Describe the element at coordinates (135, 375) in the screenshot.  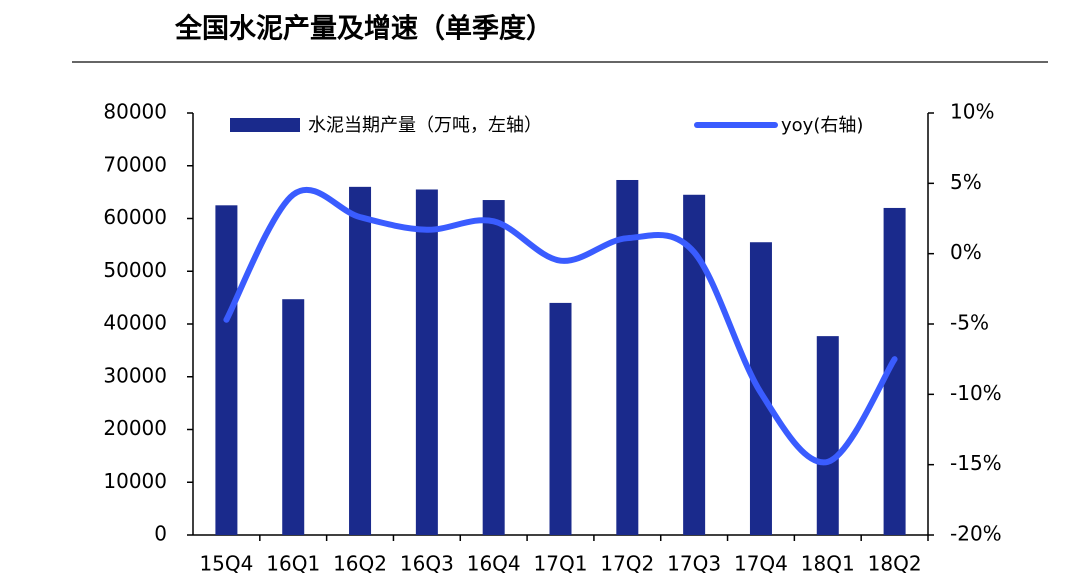
I see `y-tick-label: 30000` at that location.